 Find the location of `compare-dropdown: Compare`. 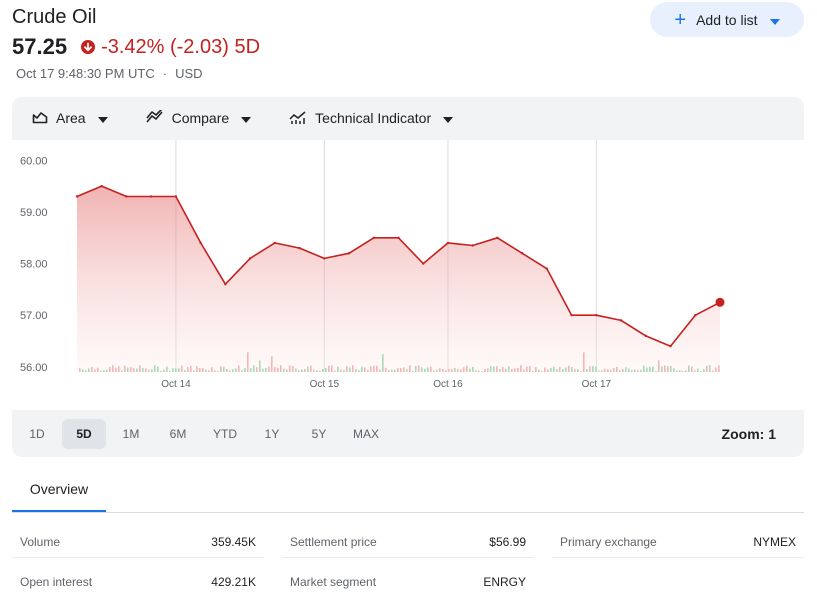

compare-dropdown: Compare is located at coordinates (198, 117).